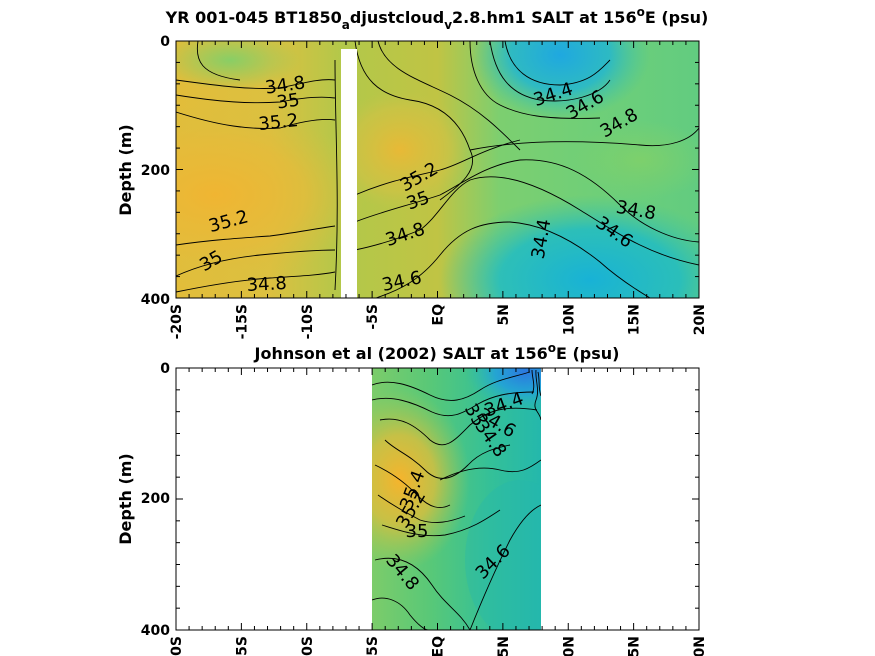 The width and height of the screenshot is (875, 656). Describe the element at coordinates (349, 173) in the screenshot. I see `top-missing-band` at that location.